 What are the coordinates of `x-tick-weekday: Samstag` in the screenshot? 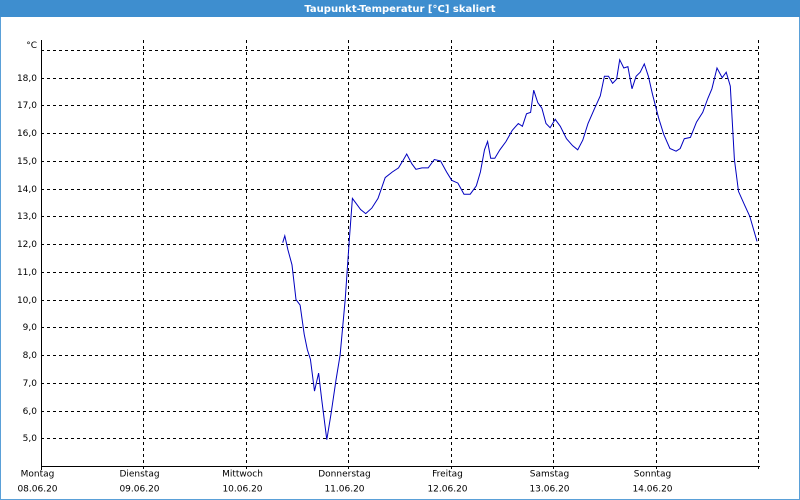 It's located at (549, 475).